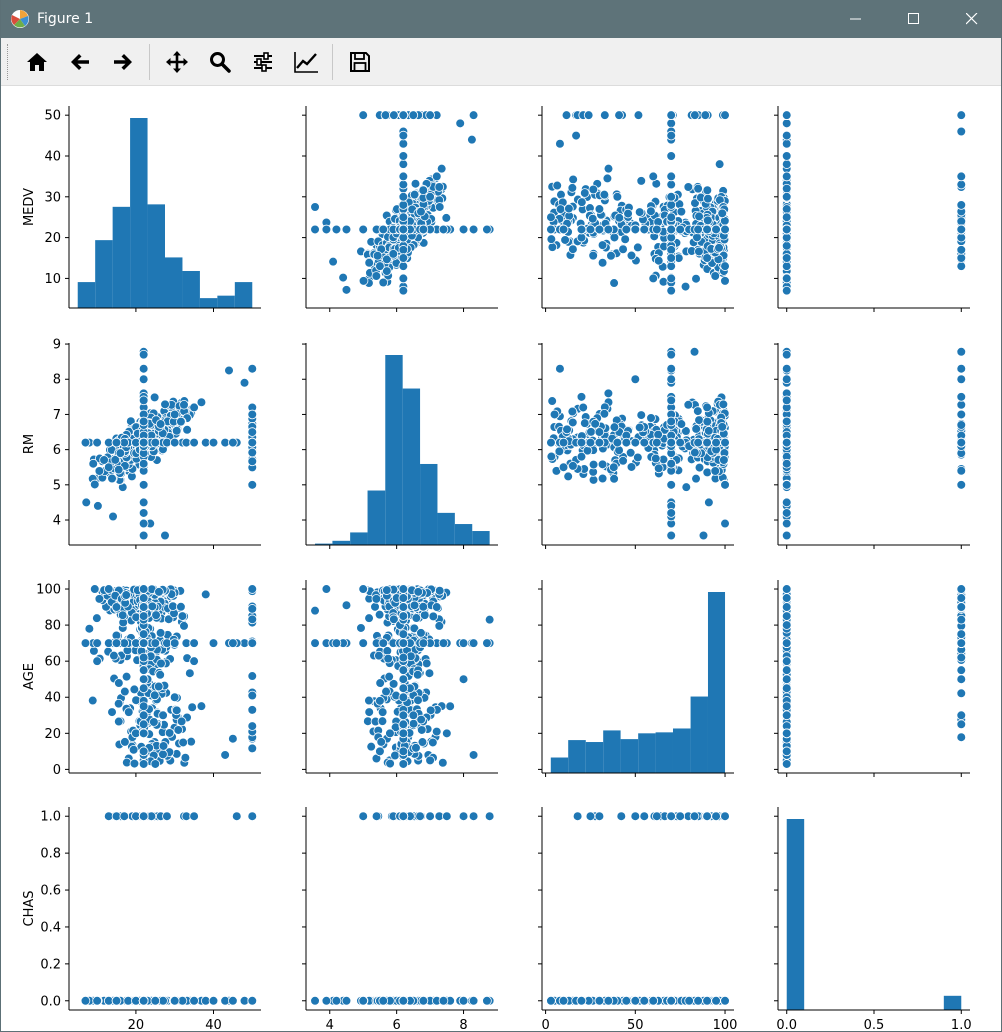  I want to click on subplot-rm-vs-age, so click(636, 446).